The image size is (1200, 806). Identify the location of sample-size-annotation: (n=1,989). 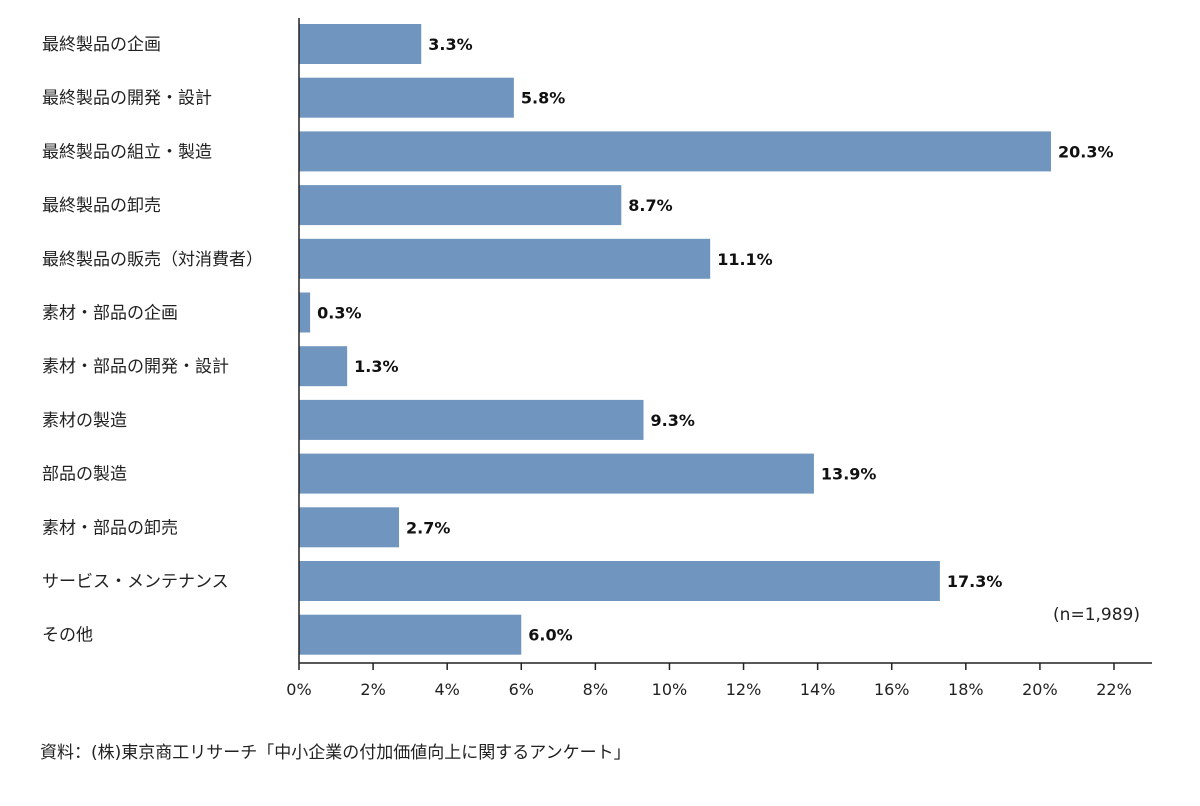
(1096, 615).